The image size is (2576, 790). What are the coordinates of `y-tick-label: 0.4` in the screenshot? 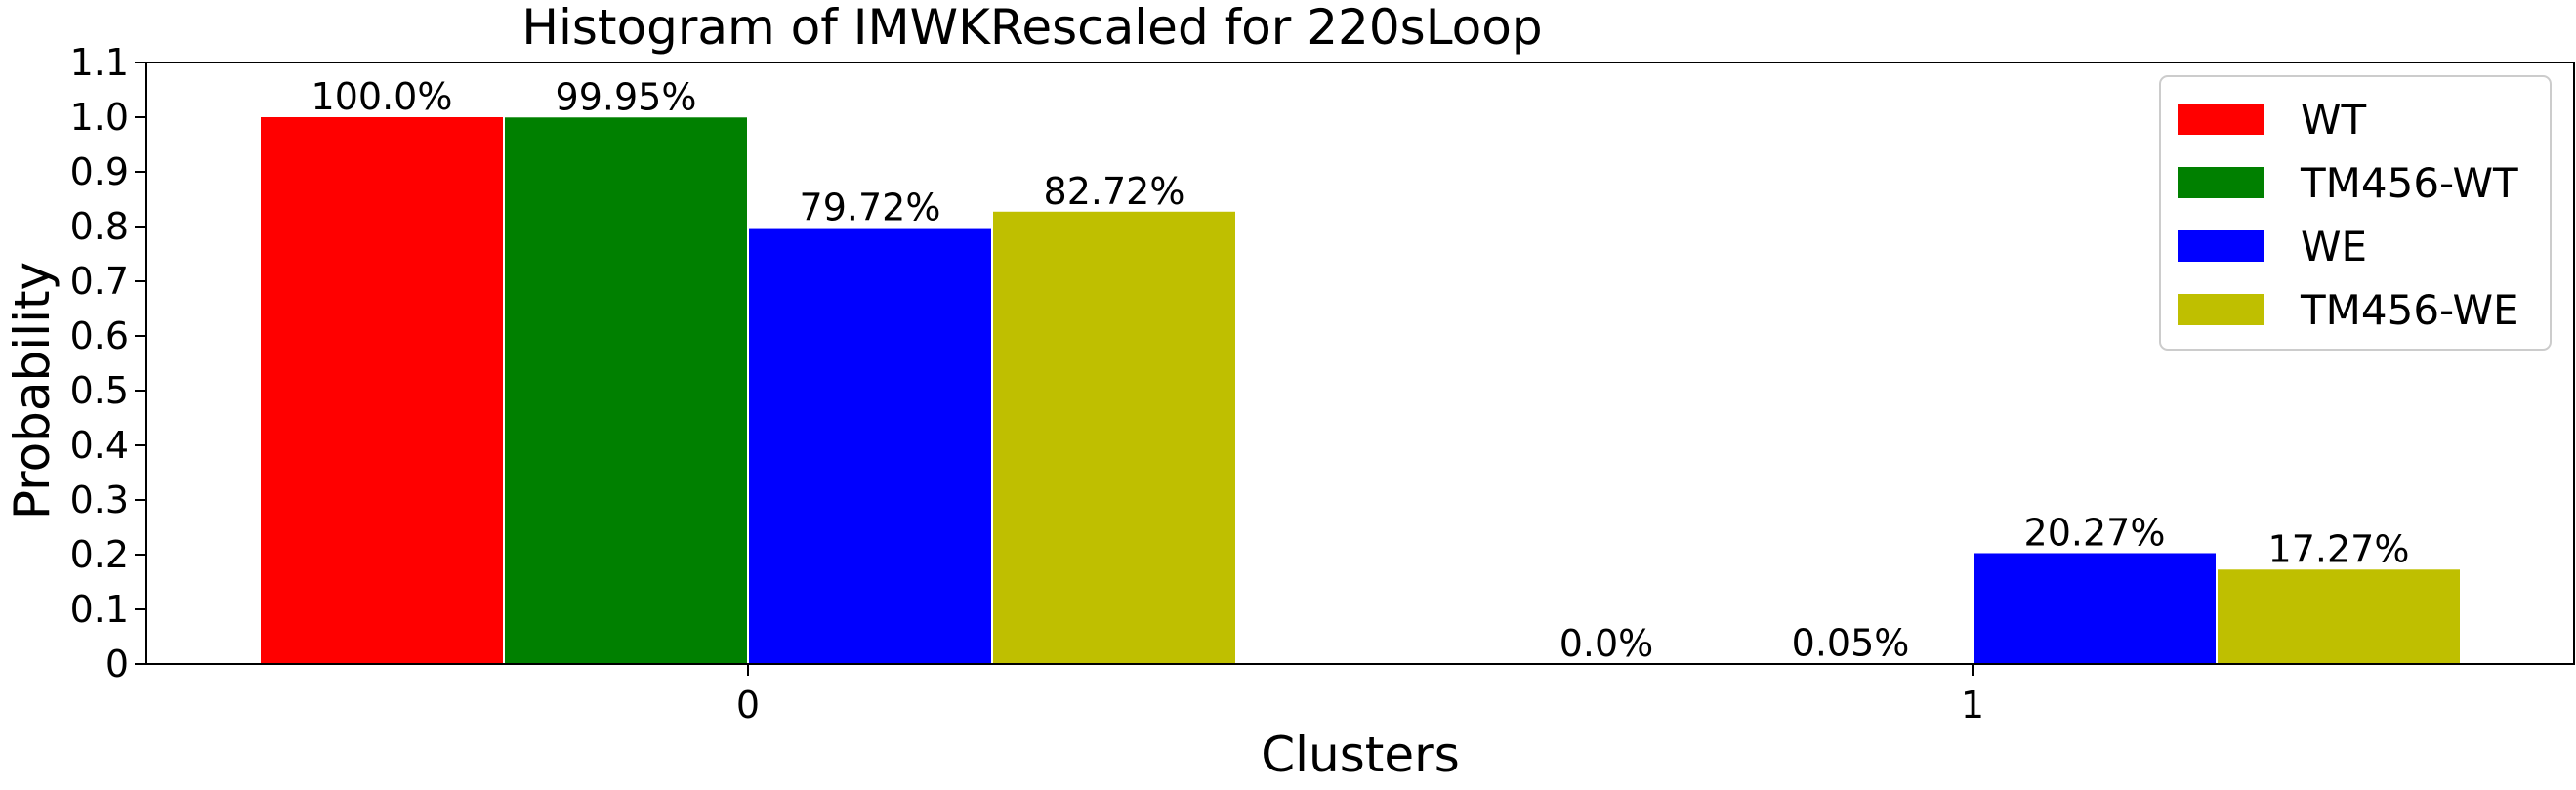 It's located at (100, 445).